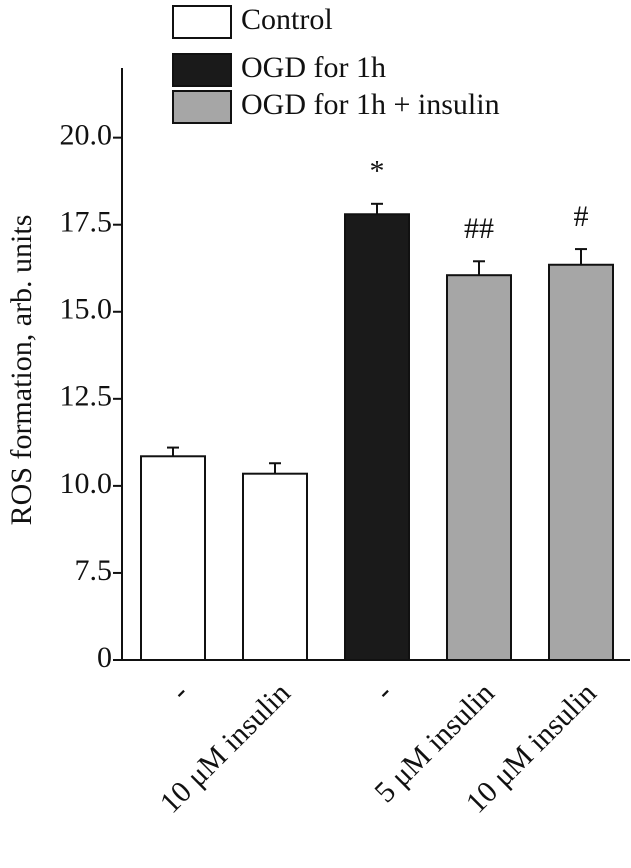 The width and height of the screenshot is (631, 868). Describe the element at coordinates (581, 216) in the screenshot. I see `annotation: #` at that location.